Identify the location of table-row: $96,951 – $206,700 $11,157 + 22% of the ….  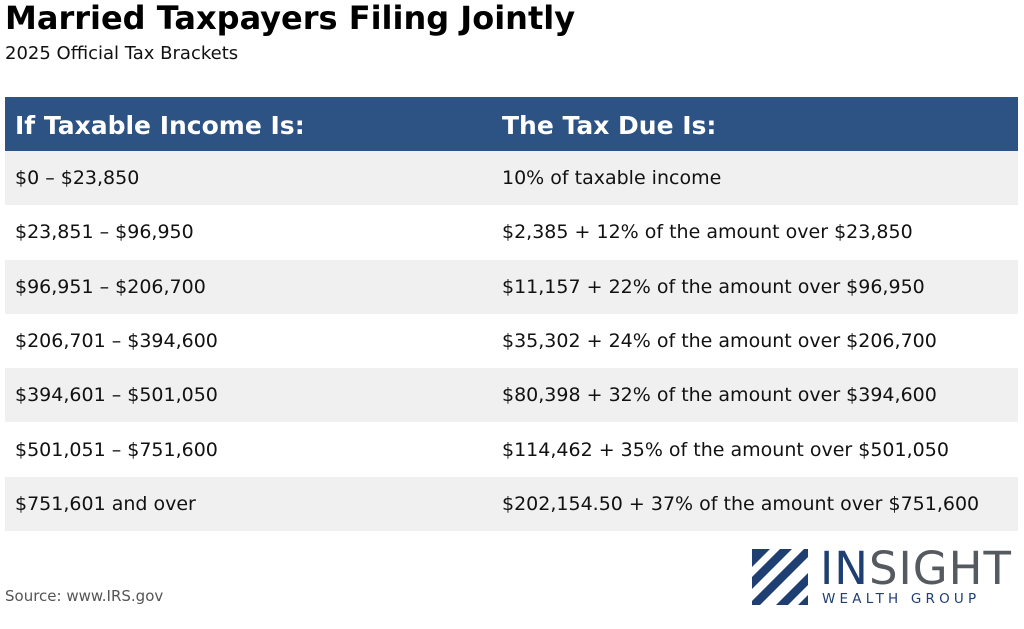
(511, 286).